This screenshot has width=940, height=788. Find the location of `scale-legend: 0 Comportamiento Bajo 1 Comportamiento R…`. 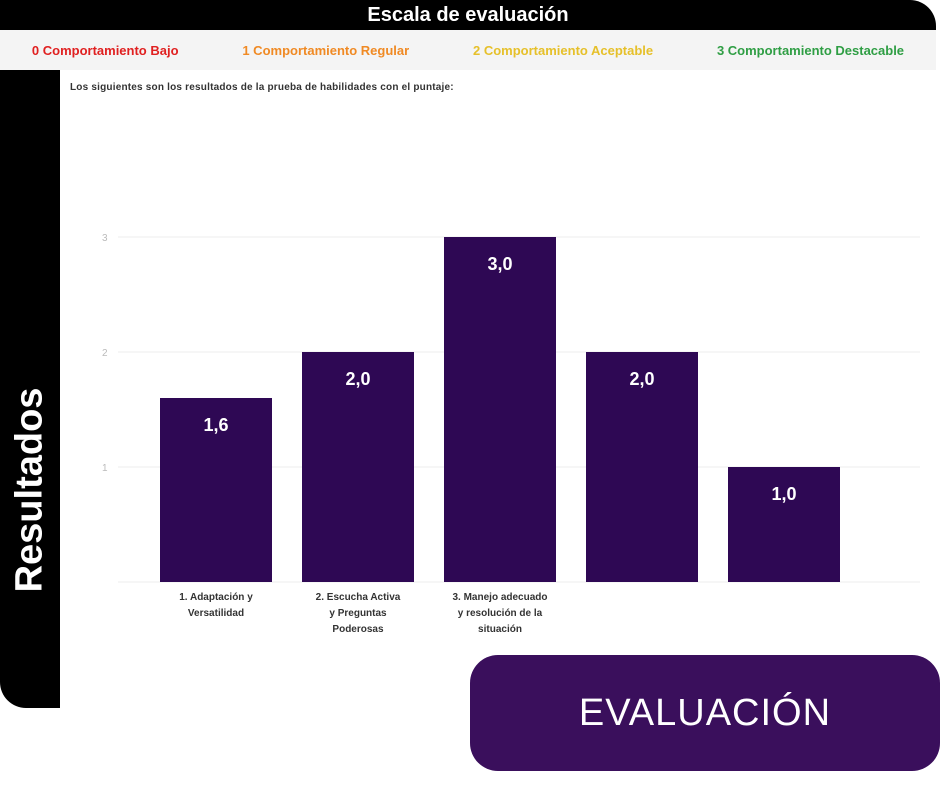

scale-legend: 0 Comportamiento Bajo 1 Comportamiento R… is located at coordinates (468, 50).